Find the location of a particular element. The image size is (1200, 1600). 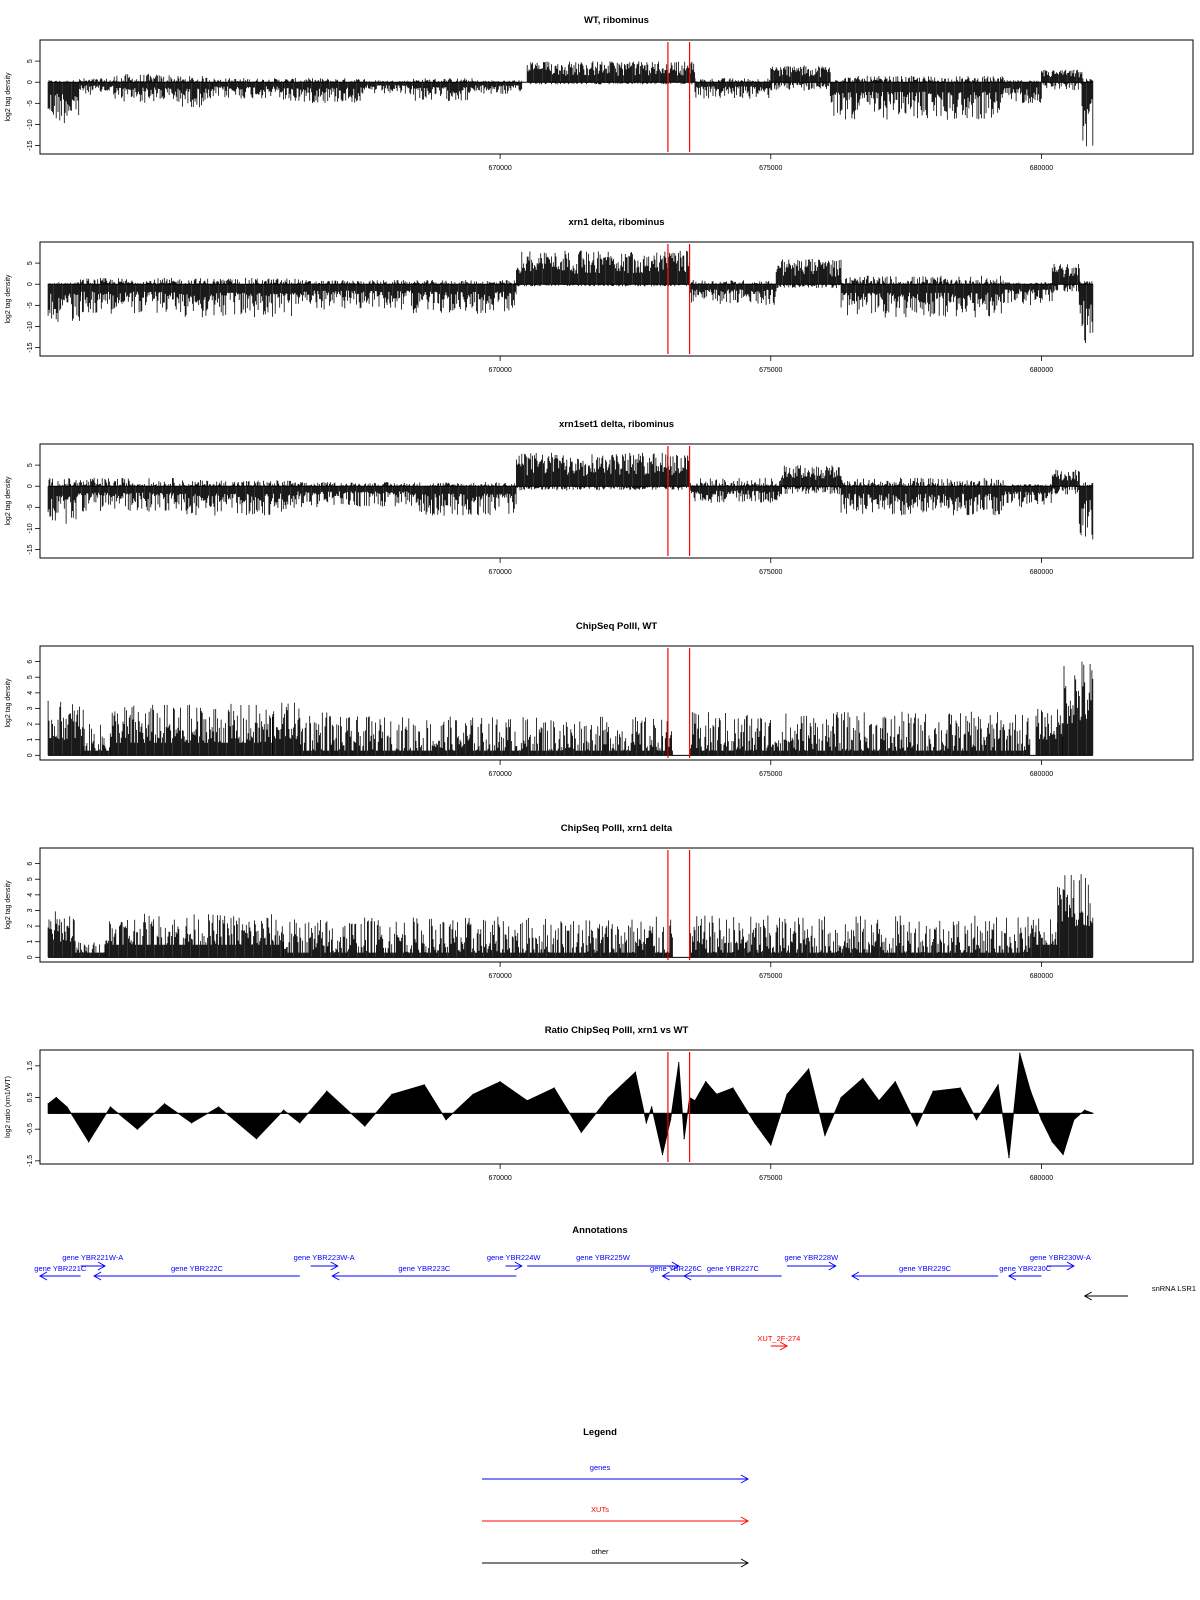

y-tick-label: 0 is located at coordinates (30, 82).